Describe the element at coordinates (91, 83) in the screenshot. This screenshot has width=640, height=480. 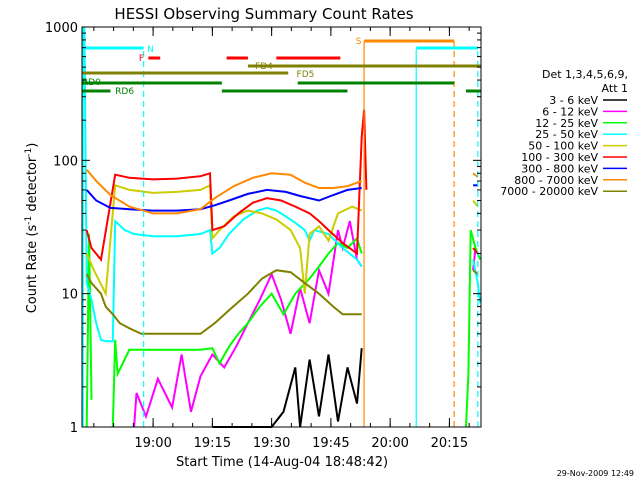
I see `flag-label-4: RD0` at that location.